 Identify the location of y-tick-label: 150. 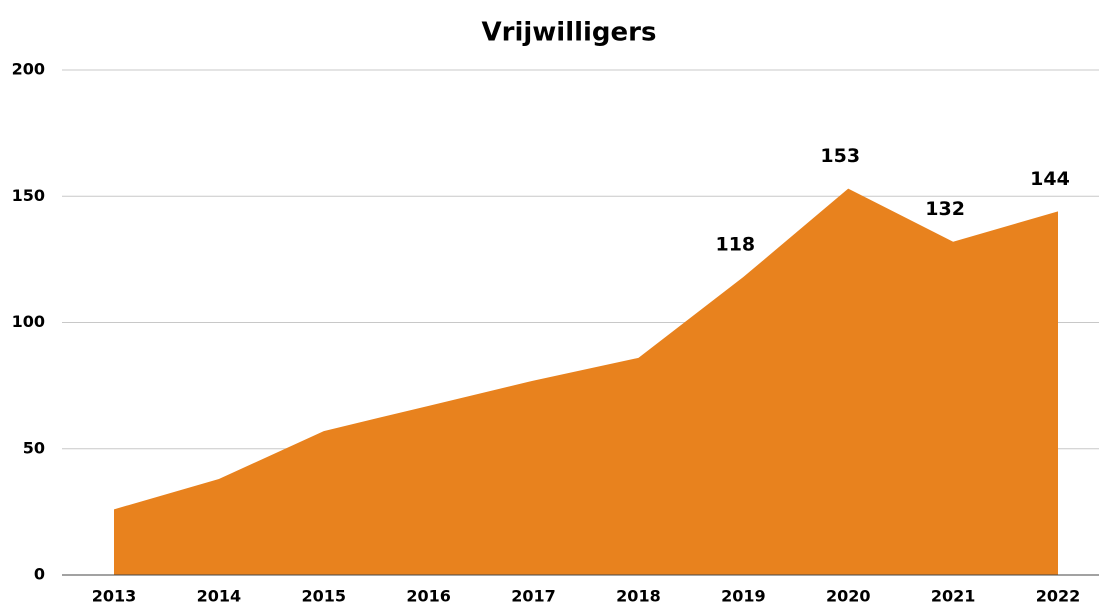
(28, 195).